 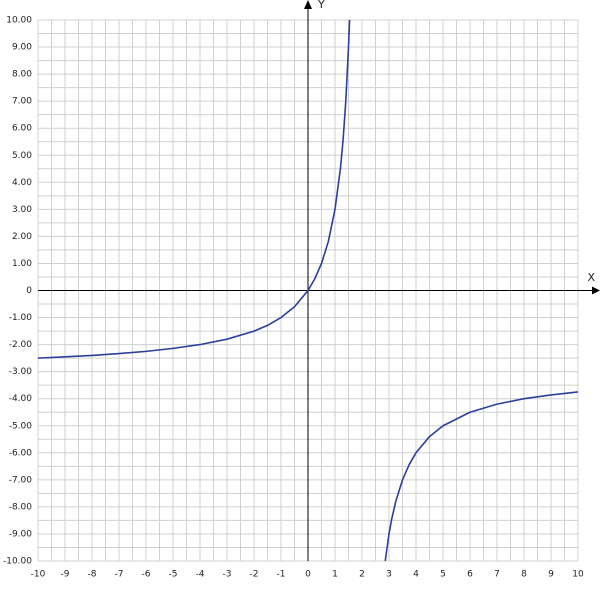 What do you see at coordinates (22, 75) in the screenshot?
I see `y-tick-label: 8.00` at bounding box center [22, 75].